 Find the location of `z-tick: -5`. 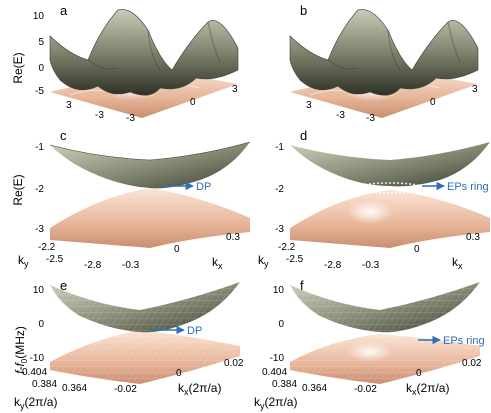

z-tick: -5 is located at coordinates (39, 91).